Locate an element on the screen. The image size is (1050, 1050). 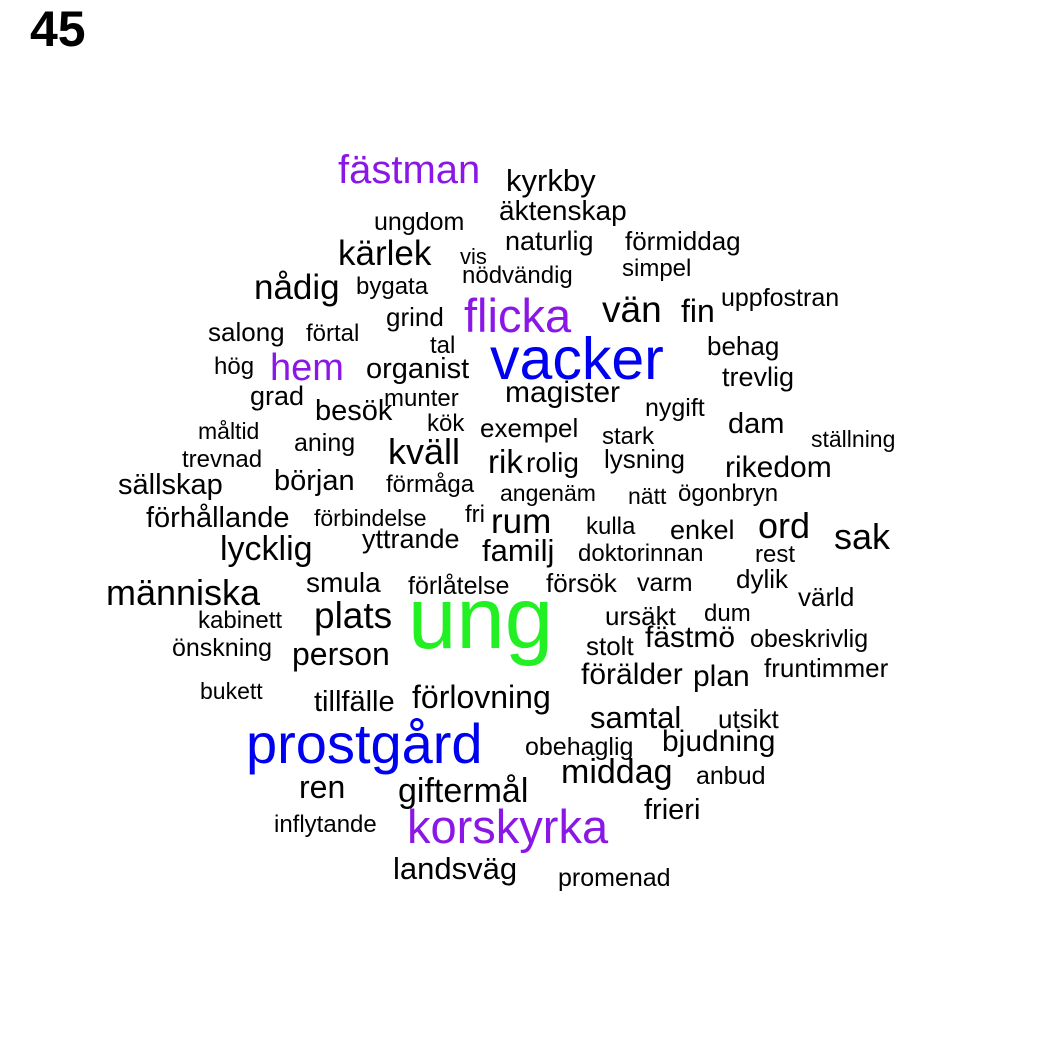
word-sak: sak is located at coordinates (862, 536).